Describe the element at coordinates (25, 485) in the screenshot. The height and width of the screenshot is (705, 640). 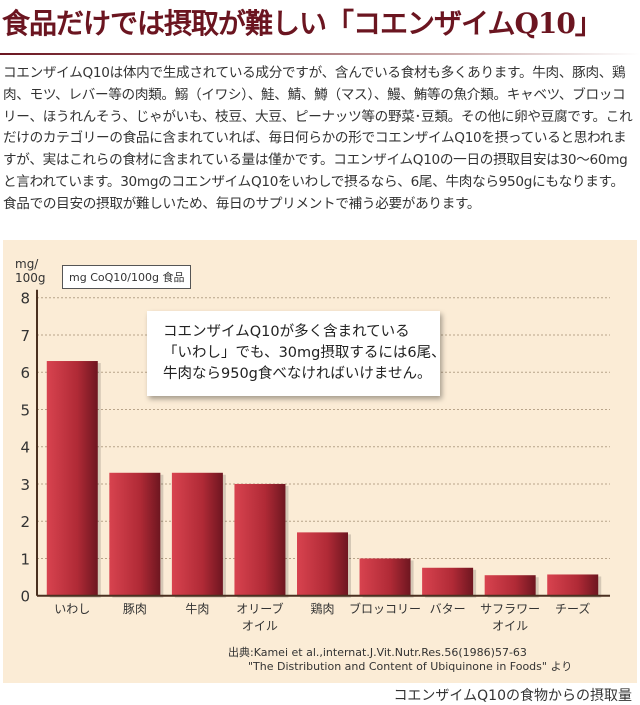
I see `y-tick-label: 3` at that location.